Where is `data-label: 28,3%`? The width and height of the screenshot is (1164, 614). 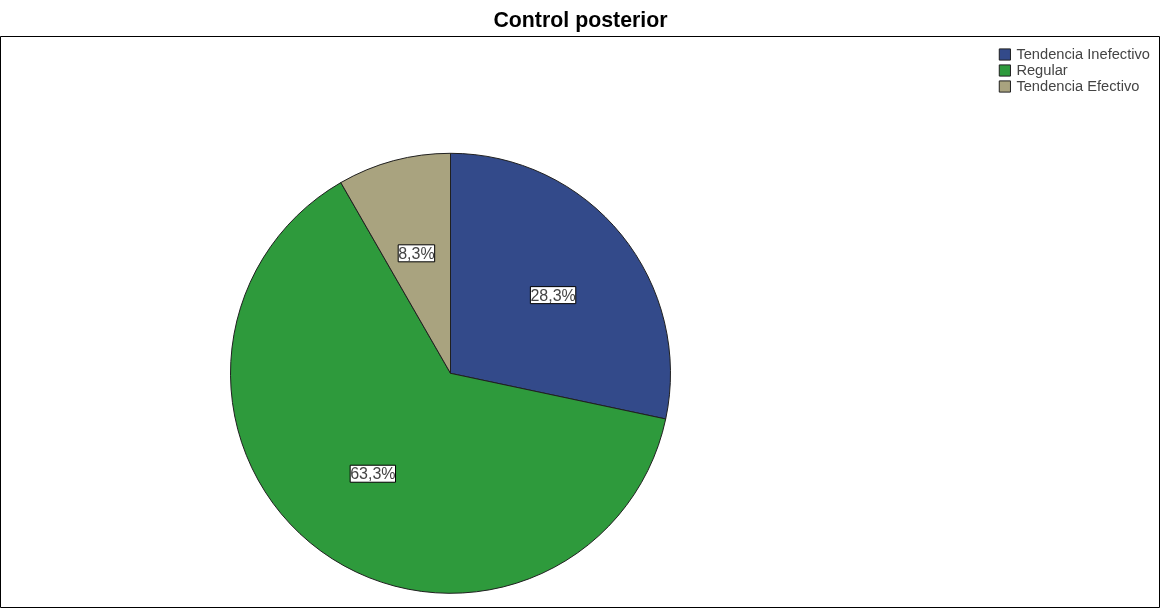 data-label: 28,3% is located at coordinates (553, 295).